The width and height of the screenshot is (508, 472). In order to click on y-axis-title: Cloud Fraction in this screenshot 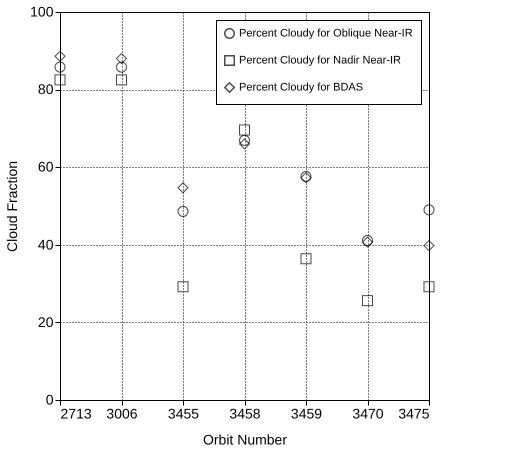, I will do `click(12, 206)`.